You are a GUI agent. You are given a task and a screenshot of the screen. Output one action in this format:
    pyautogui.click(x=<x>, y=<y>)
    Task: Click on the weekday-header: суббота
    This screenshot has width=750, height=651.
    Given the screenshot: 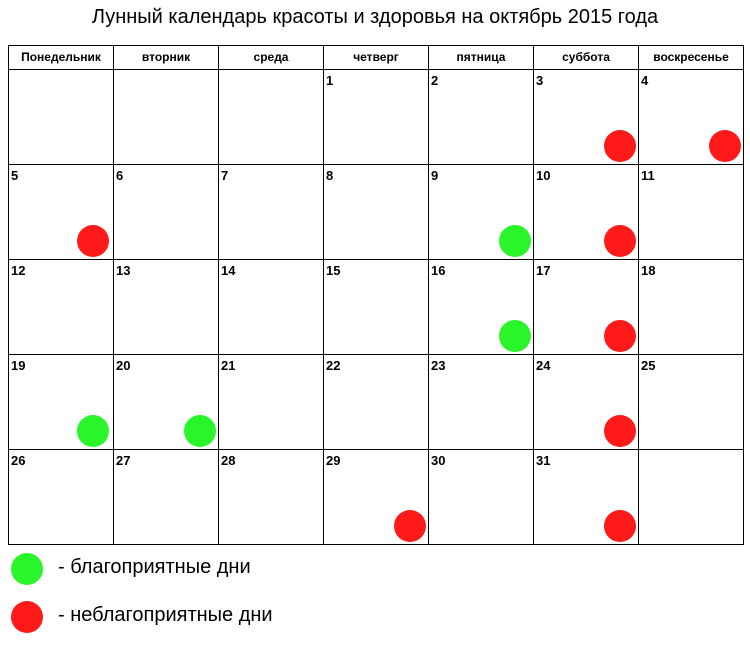 What is the action you would take?
    pyautogui.click(x=586, y=57)
    